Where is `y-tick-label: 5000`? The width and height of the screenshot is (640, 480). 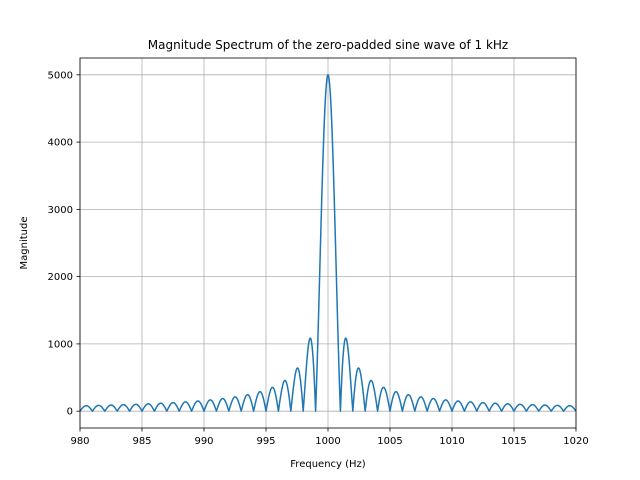 y-tick-label: 5000 is located at coordinates (60, 75).